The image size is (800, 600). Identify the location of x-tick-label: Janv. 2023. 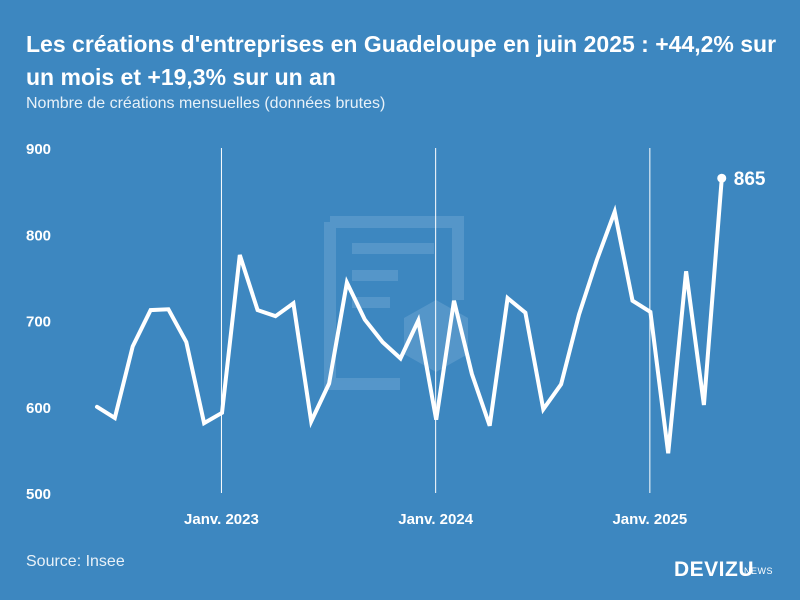
(221, 519).